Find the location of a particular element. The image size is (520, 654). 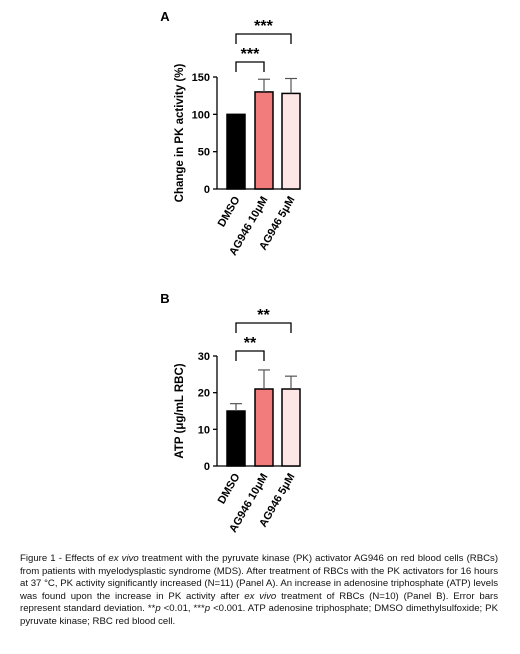

panel-a-y-axis-title: Change in PK activity (%) is located at coordinates (180, 133).